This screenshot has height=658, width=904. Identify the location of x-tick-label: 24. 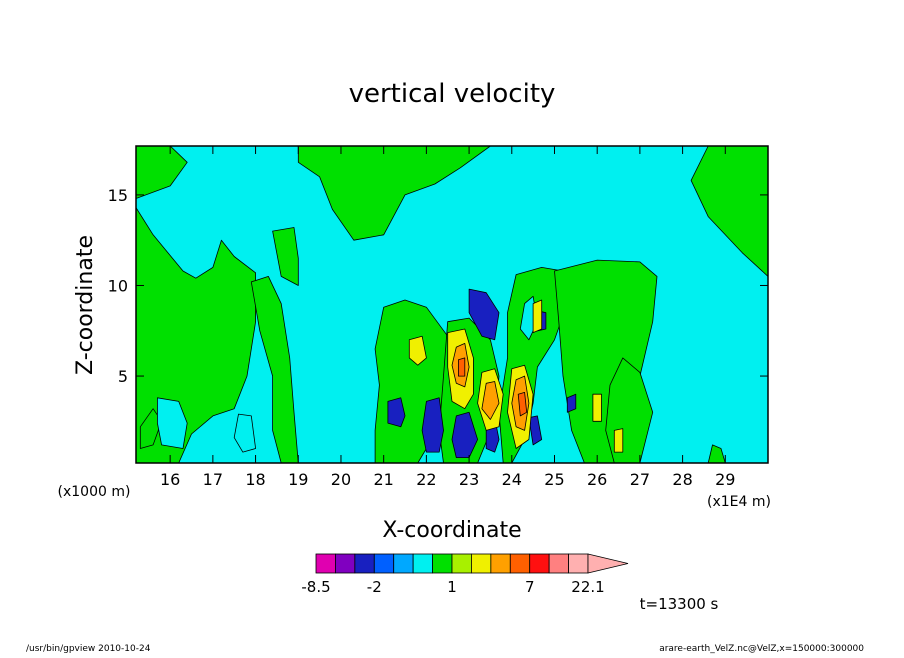
(512, 479).